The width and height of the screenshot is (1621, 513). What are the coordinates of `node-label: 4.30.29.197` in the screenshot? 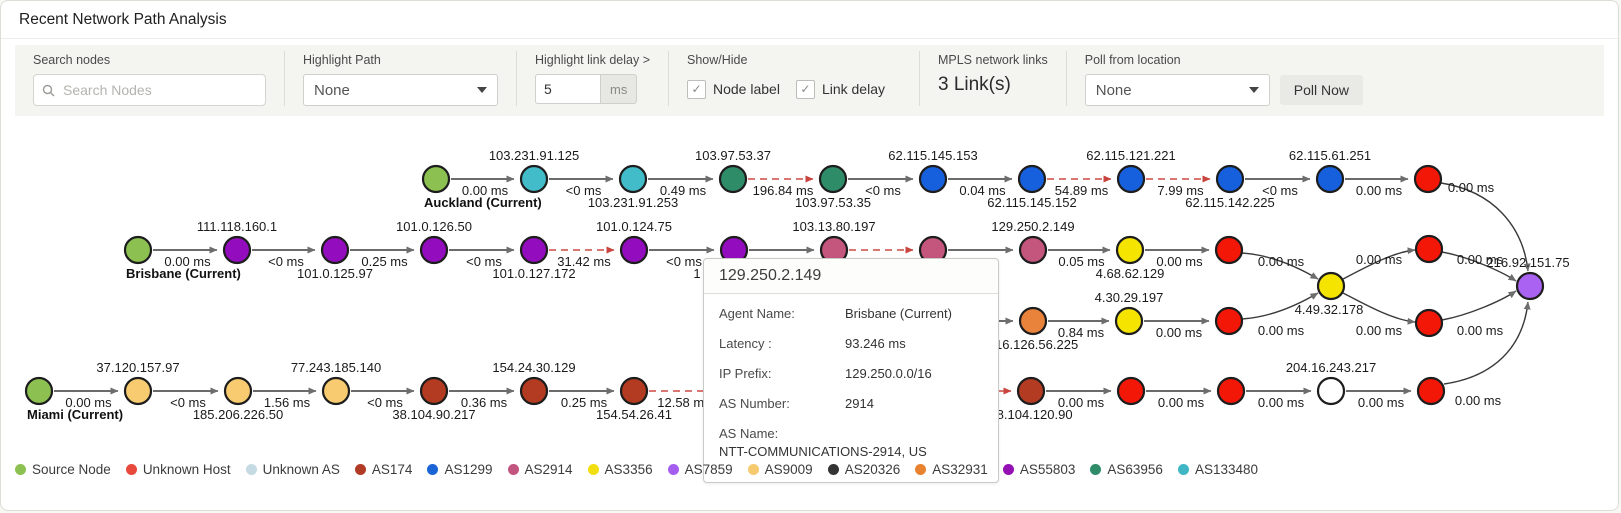 It's located at (1129, 297).